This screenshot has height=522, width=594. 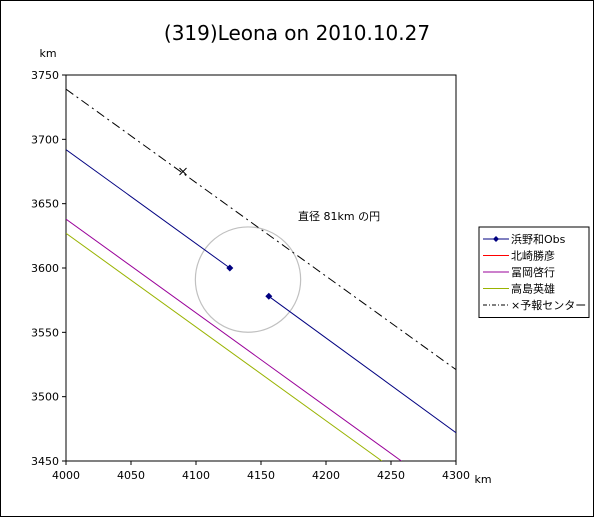 I want to click on diameter-circle, so click(x=248, y=279).